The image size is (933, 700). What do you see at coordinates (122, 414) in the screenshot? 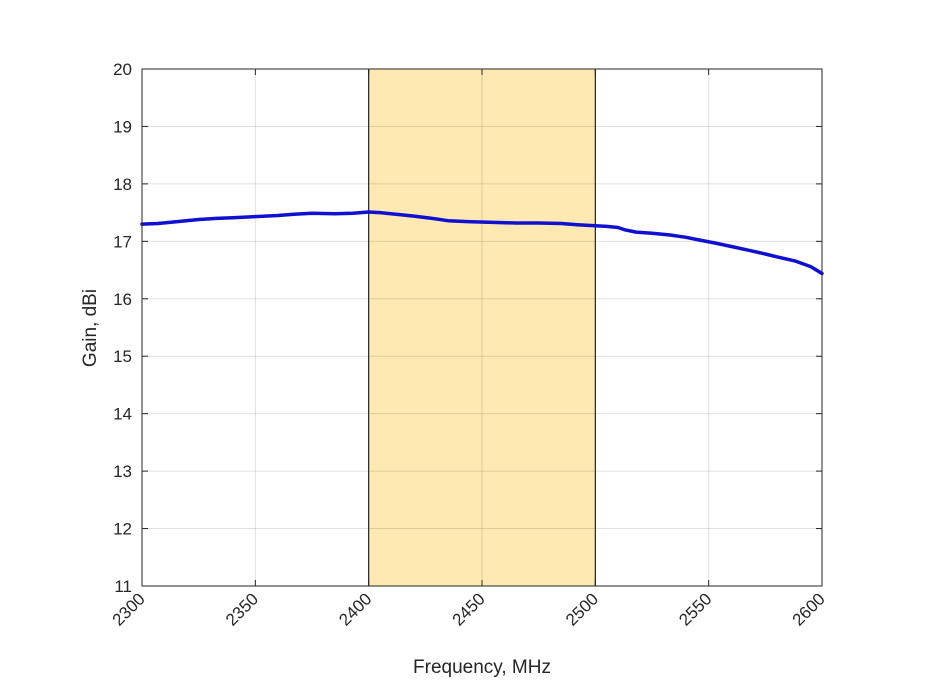
I see `y-tick-label: 14` at bounding box center [122, 414].